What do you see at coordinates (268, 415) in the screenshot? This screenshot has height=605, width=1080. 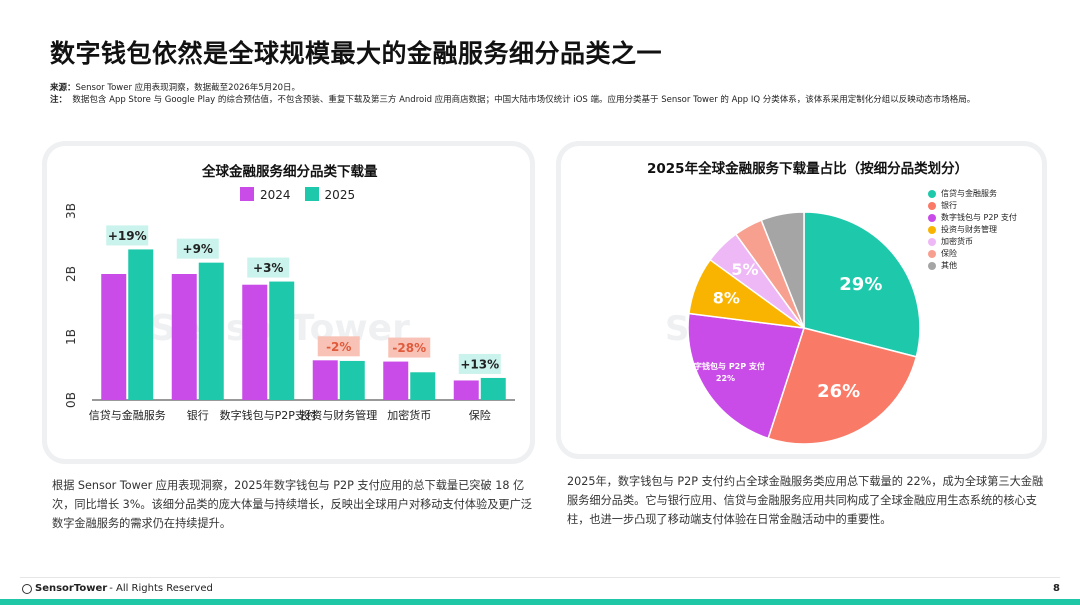 I see `x-tick-label: 数字钱包与P2P支付` at bounding box center [268, 415].